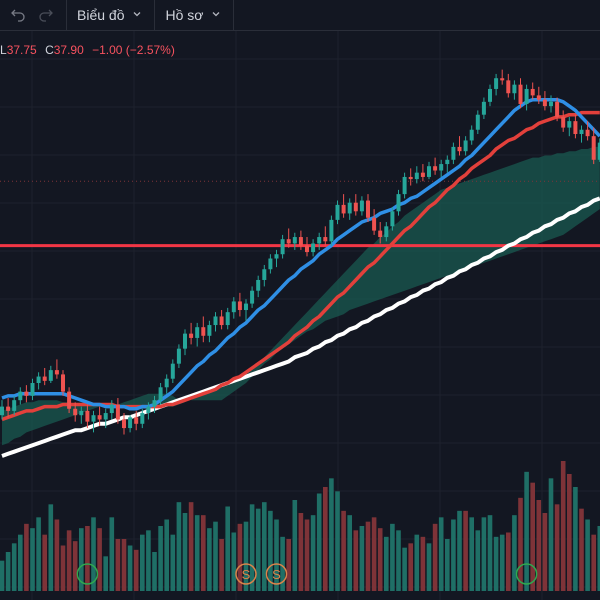  What do you see at coordinates (87, 50) in the screenshot?
I see `ohlc-legend: L37.75 C37.90 −1.00 (−2.57%)` at bounding box center [87, 50].